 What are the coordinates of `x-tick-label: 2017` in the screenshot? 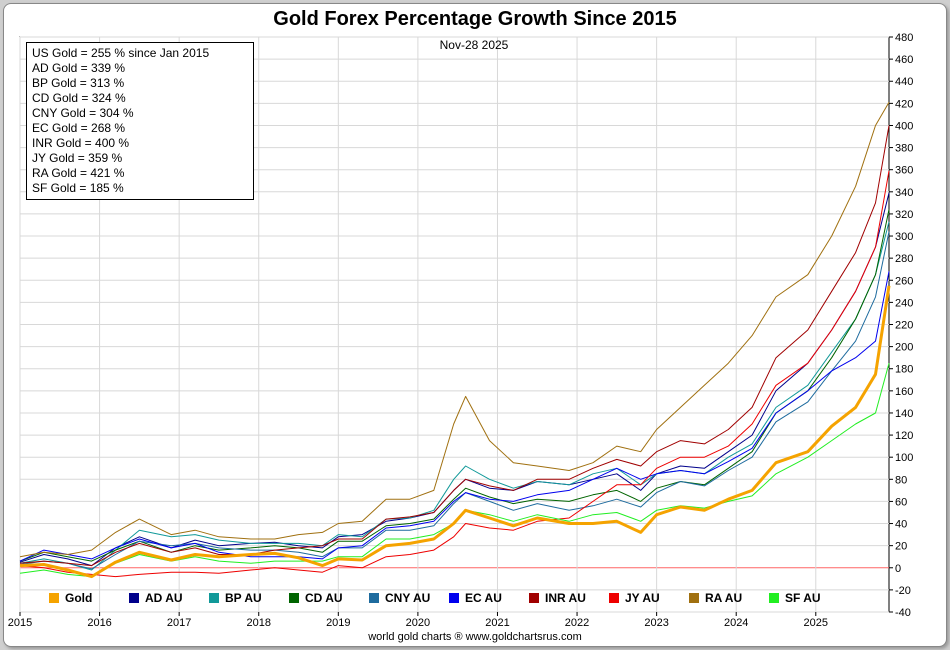 It's located at (179, 623).